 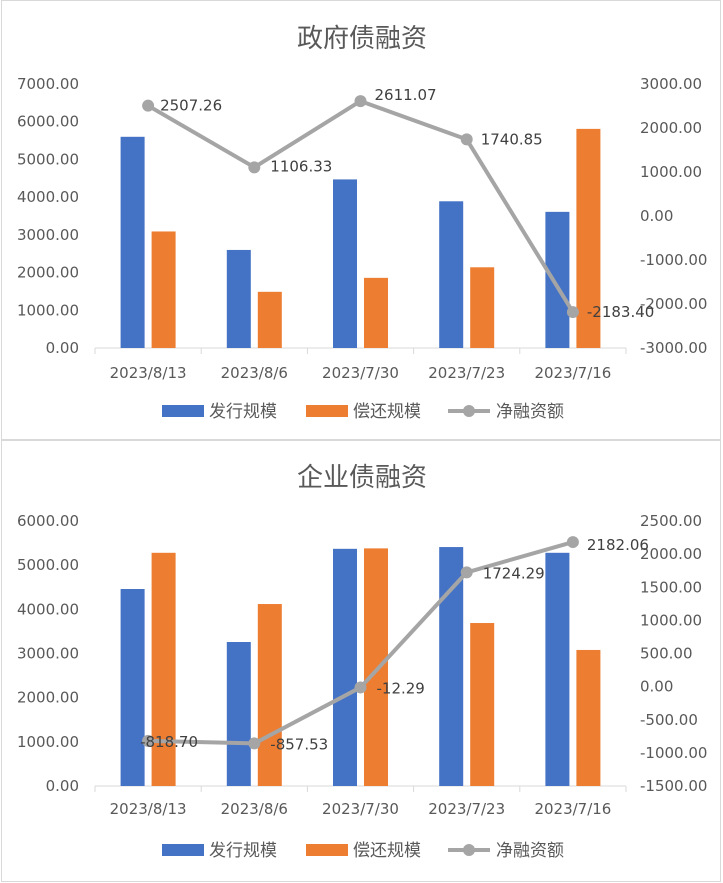 I want to click on chart-title: 政府债融资, so click(x=362, y=39).